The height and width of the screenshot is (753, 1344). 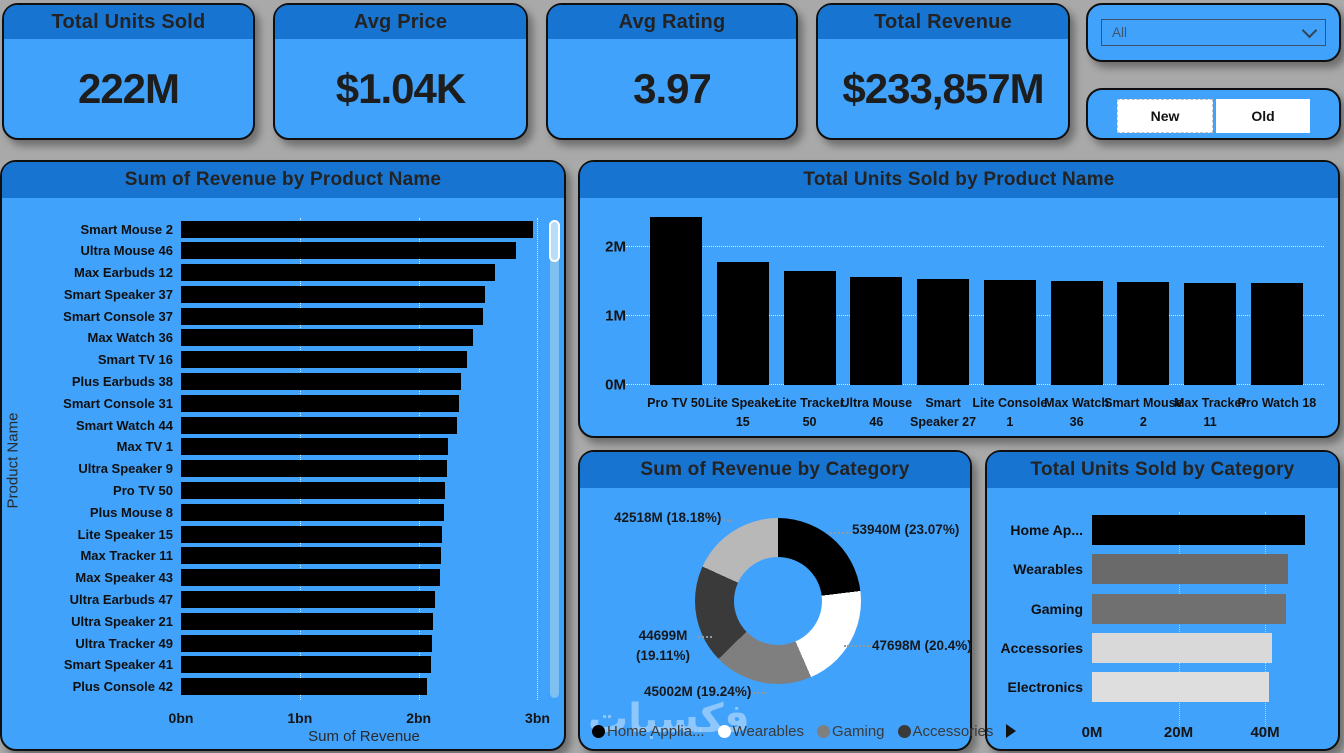 I want to click on legend-item: Wearables, so click(x=760, y=731).